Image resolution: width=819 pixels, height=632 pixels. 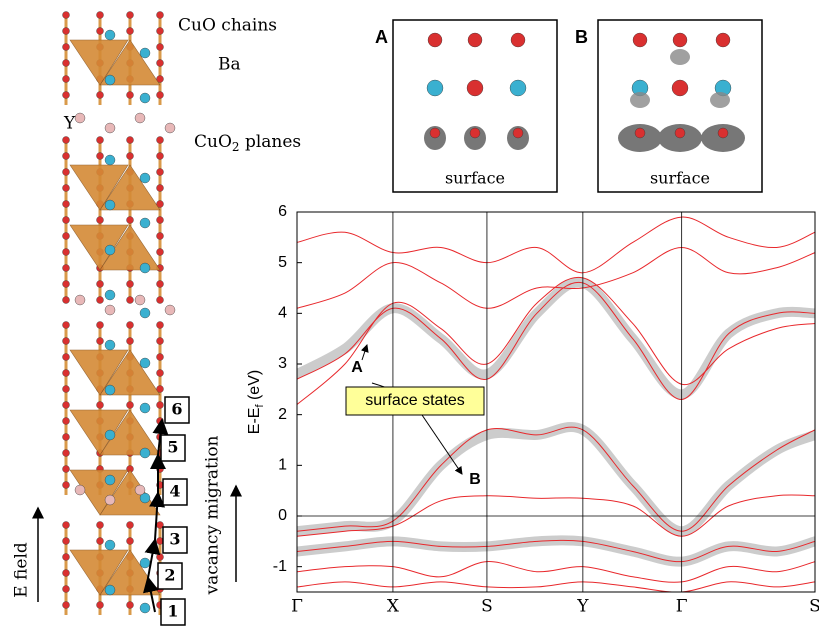 I want to click on panel-label: A, so click(x=381, y=37).